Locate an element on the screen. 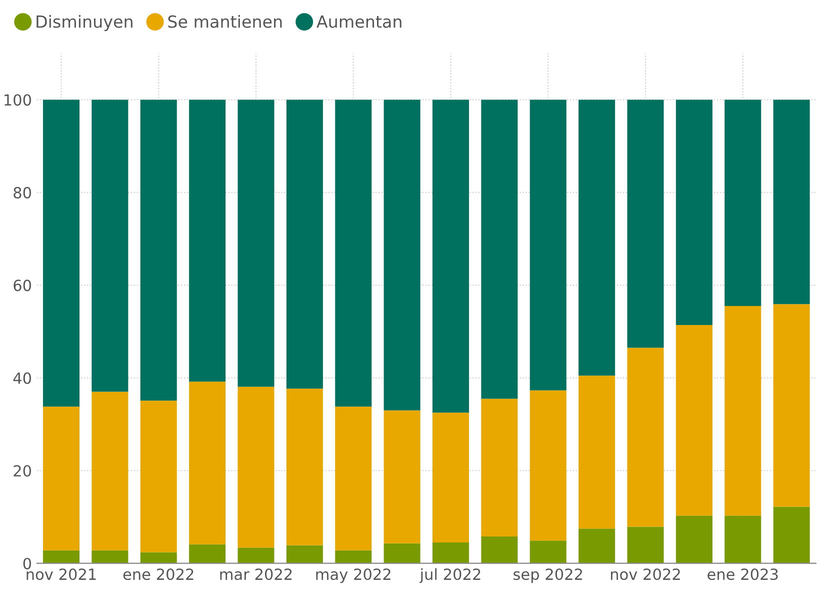 This screenshot has height=593, width=820. y-tick-label: 80 is located at coordinates (23, 192).